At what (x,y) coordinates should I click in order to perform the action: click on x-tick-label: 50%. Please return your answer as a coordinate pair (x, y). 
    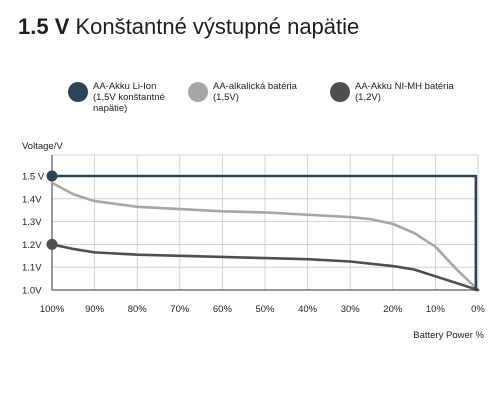
    Looking at the image, I should click on (265, 309).